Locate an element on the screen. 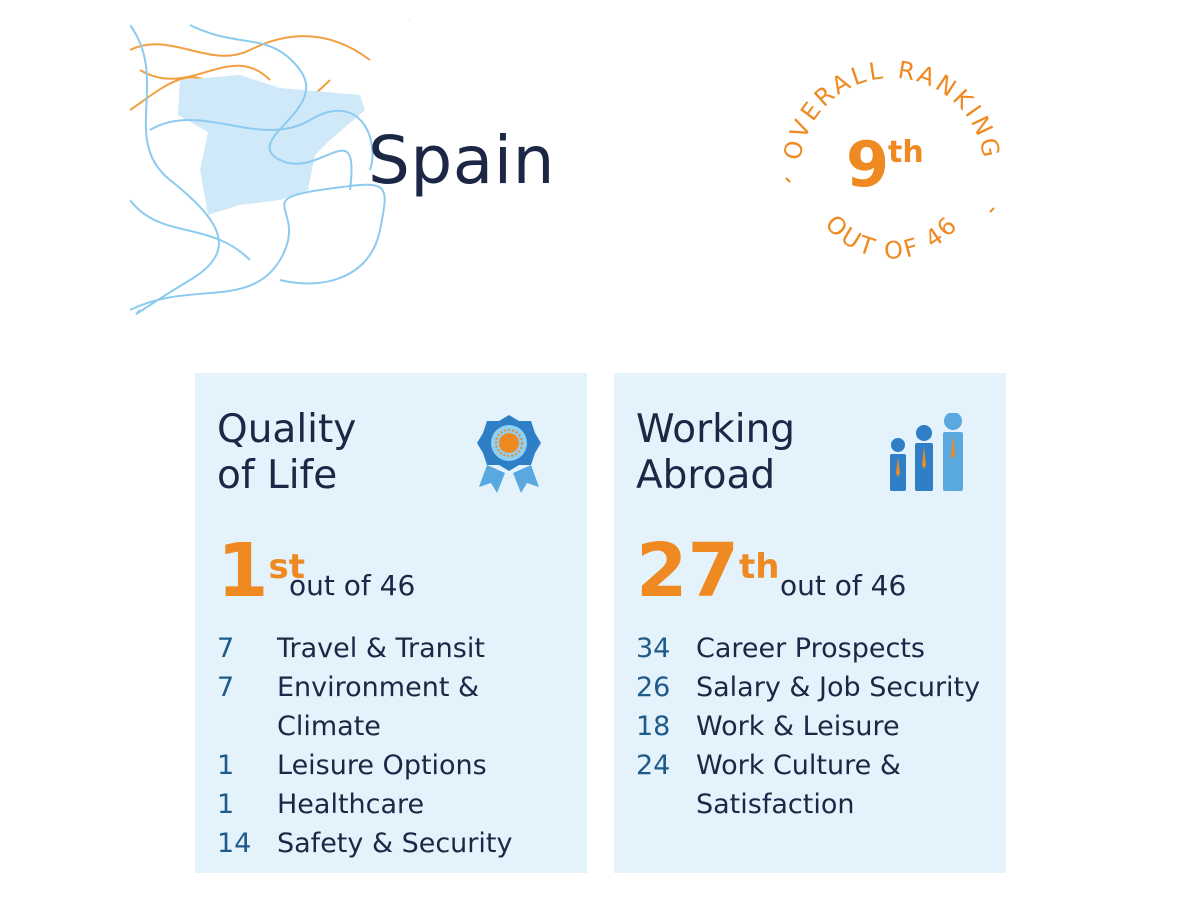 The height and width of the screenshot is (900, 1200). metric-label: Work Culture & Satisfaction is located at coordinates (798, 785).